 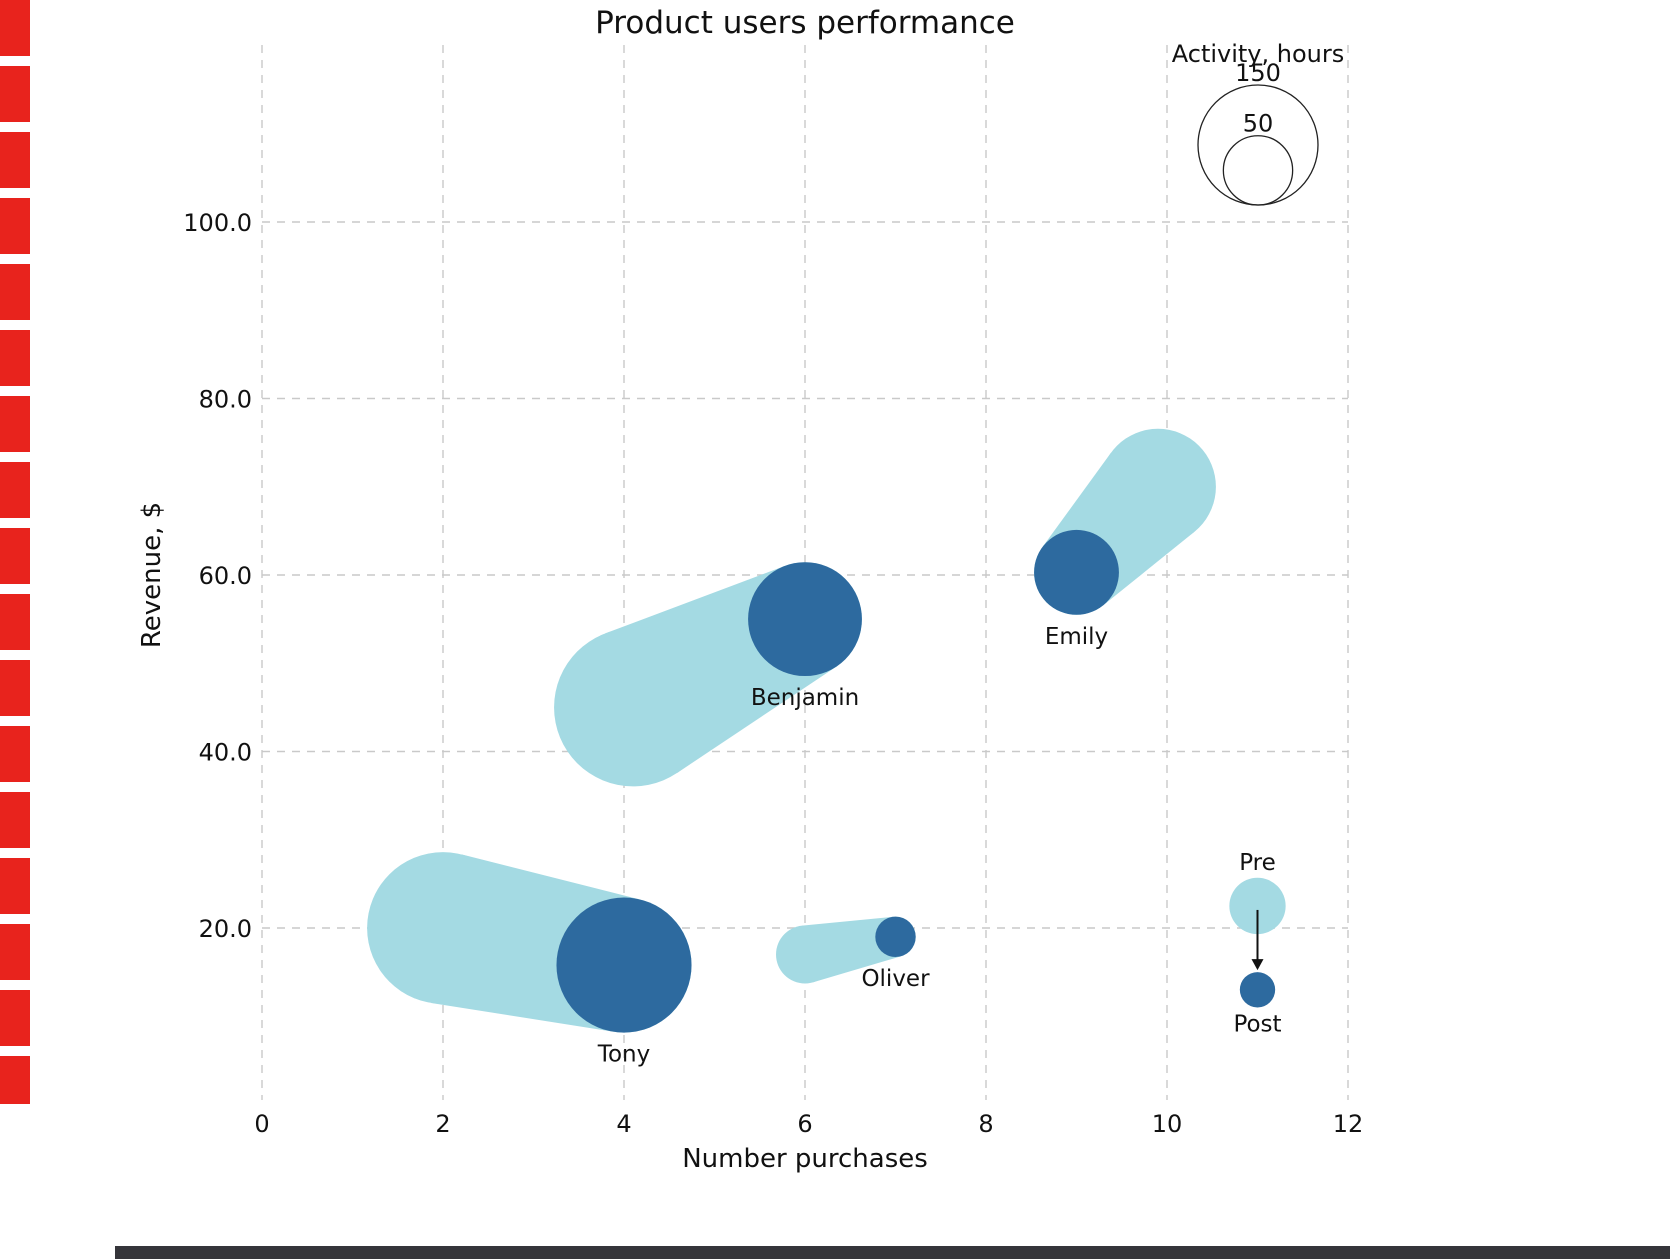 What do you see at coordinates (1167, 1124) in the screenshot?
I see `x-tick-label: 10` at bounding box center [1167, 1124].